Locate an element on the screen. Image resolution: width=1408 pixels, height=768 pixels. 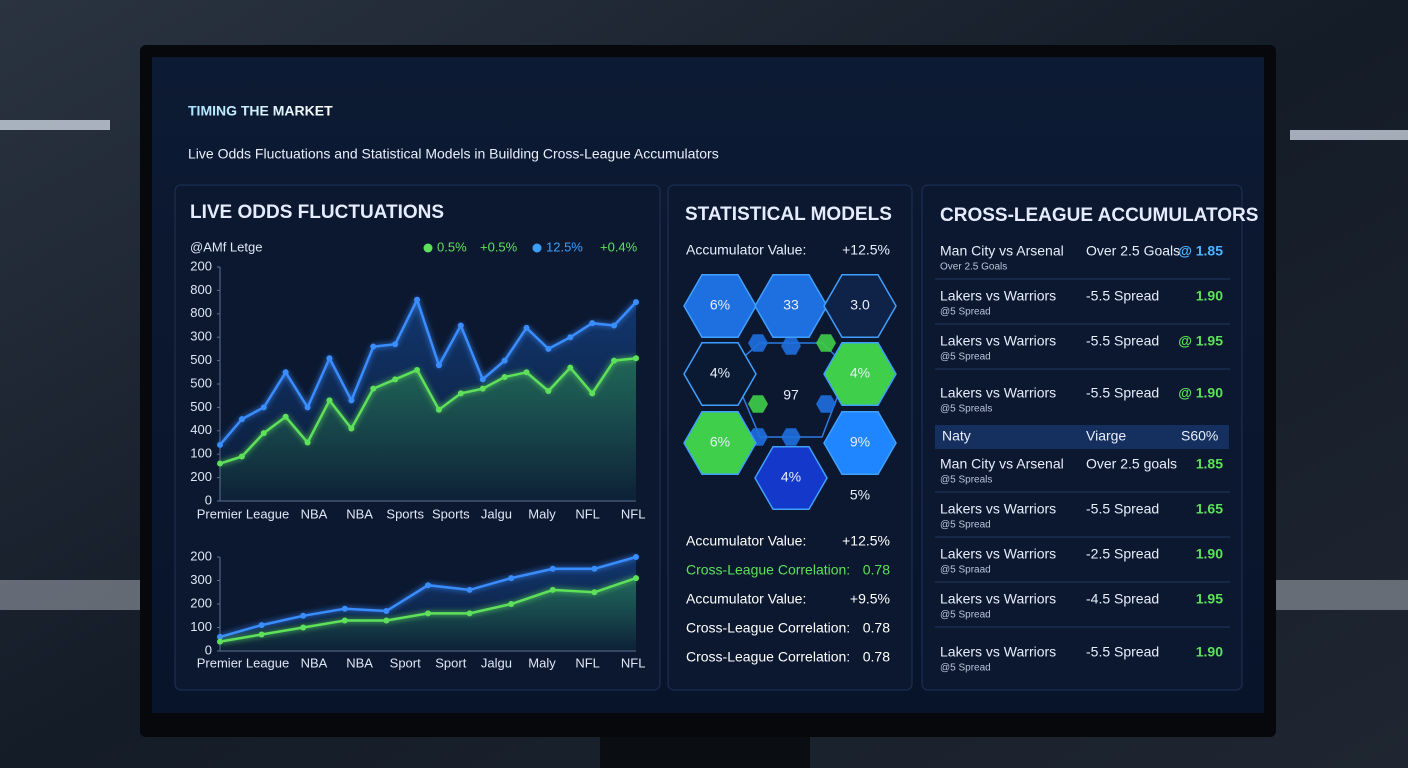
market: Over 2.5 Goals is located at coordinates (1133, 251).